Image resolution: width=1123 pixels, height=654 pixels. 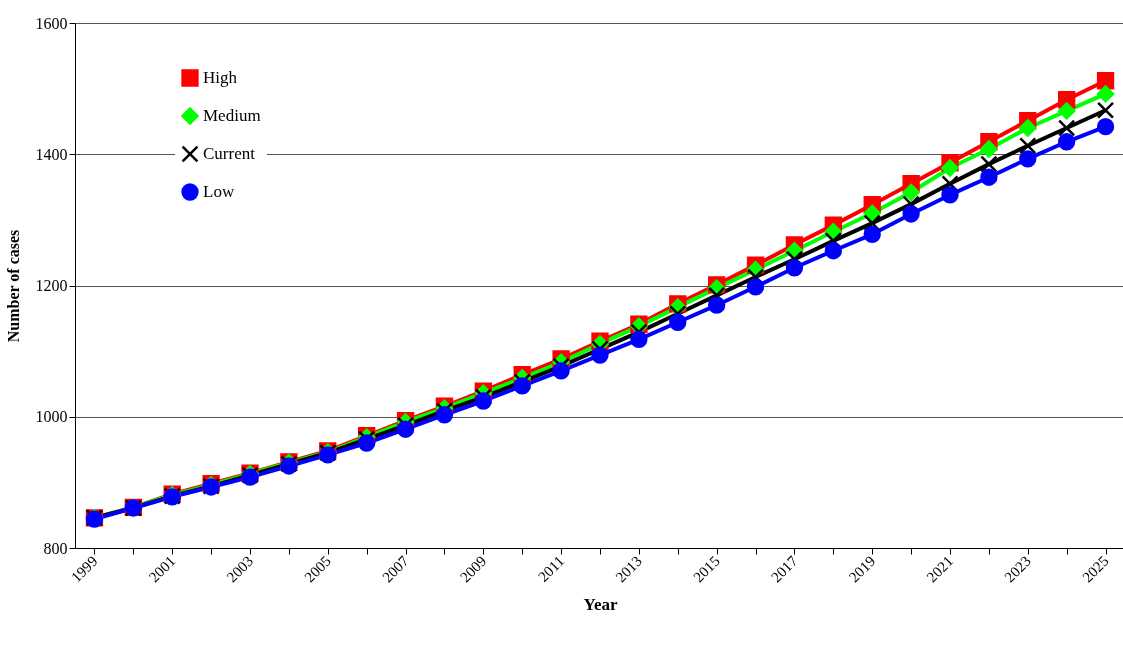 What do you see at coordinates (51, 285) in the screenshot?
I see `y-tick-label: 1200` at bounding box center [51, 285].